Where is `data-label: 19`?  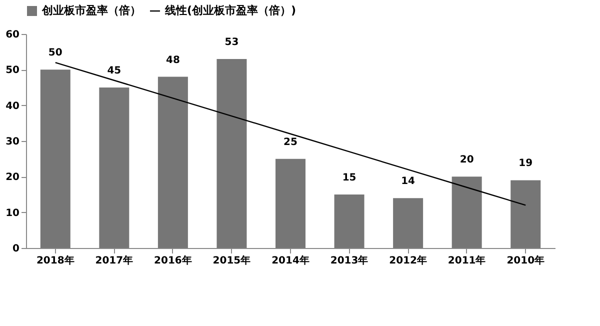
data-label: 19 is located at coordinates (525, 164).